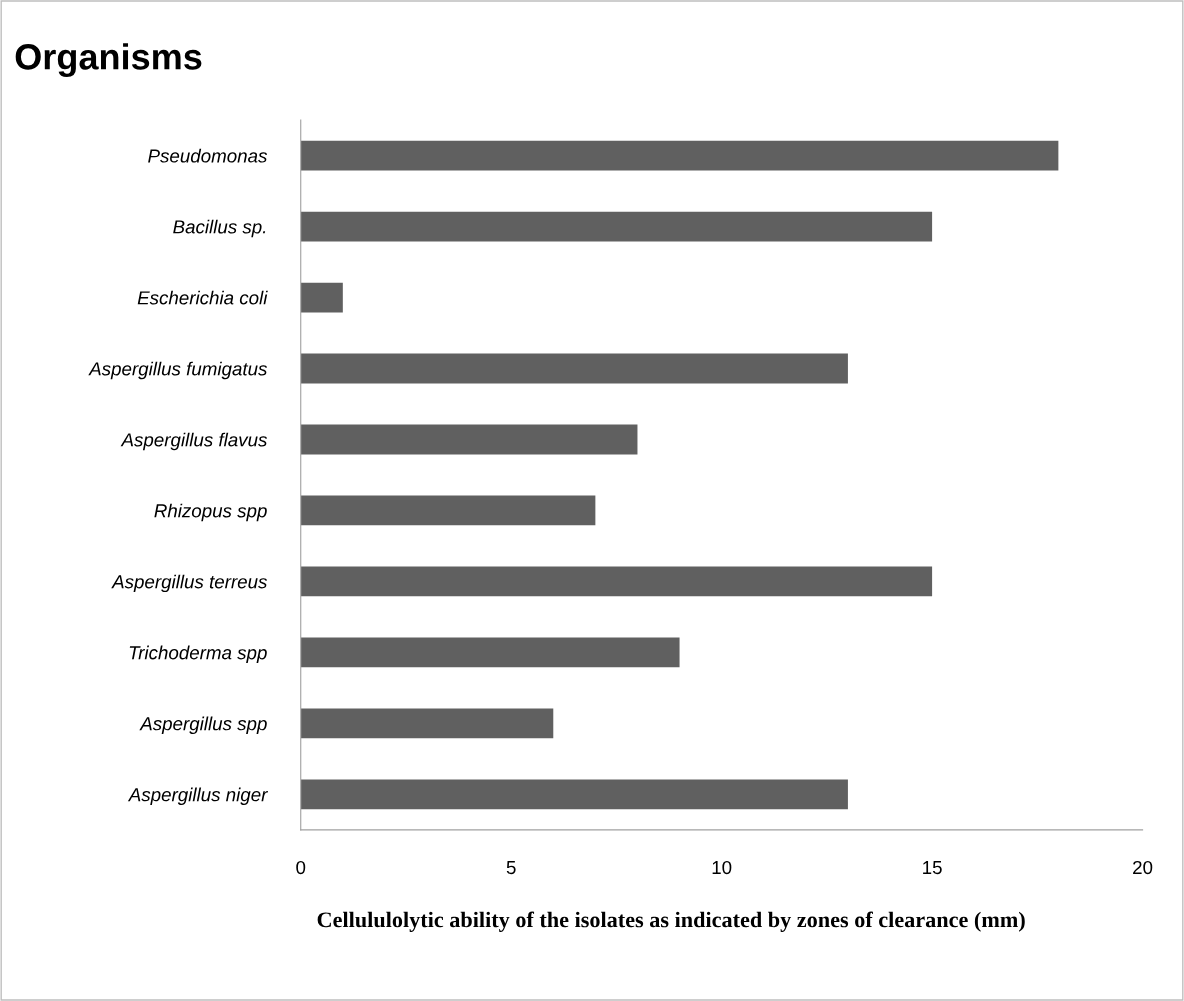  I want to click on x-tick-label: 5, so click(511, 868).